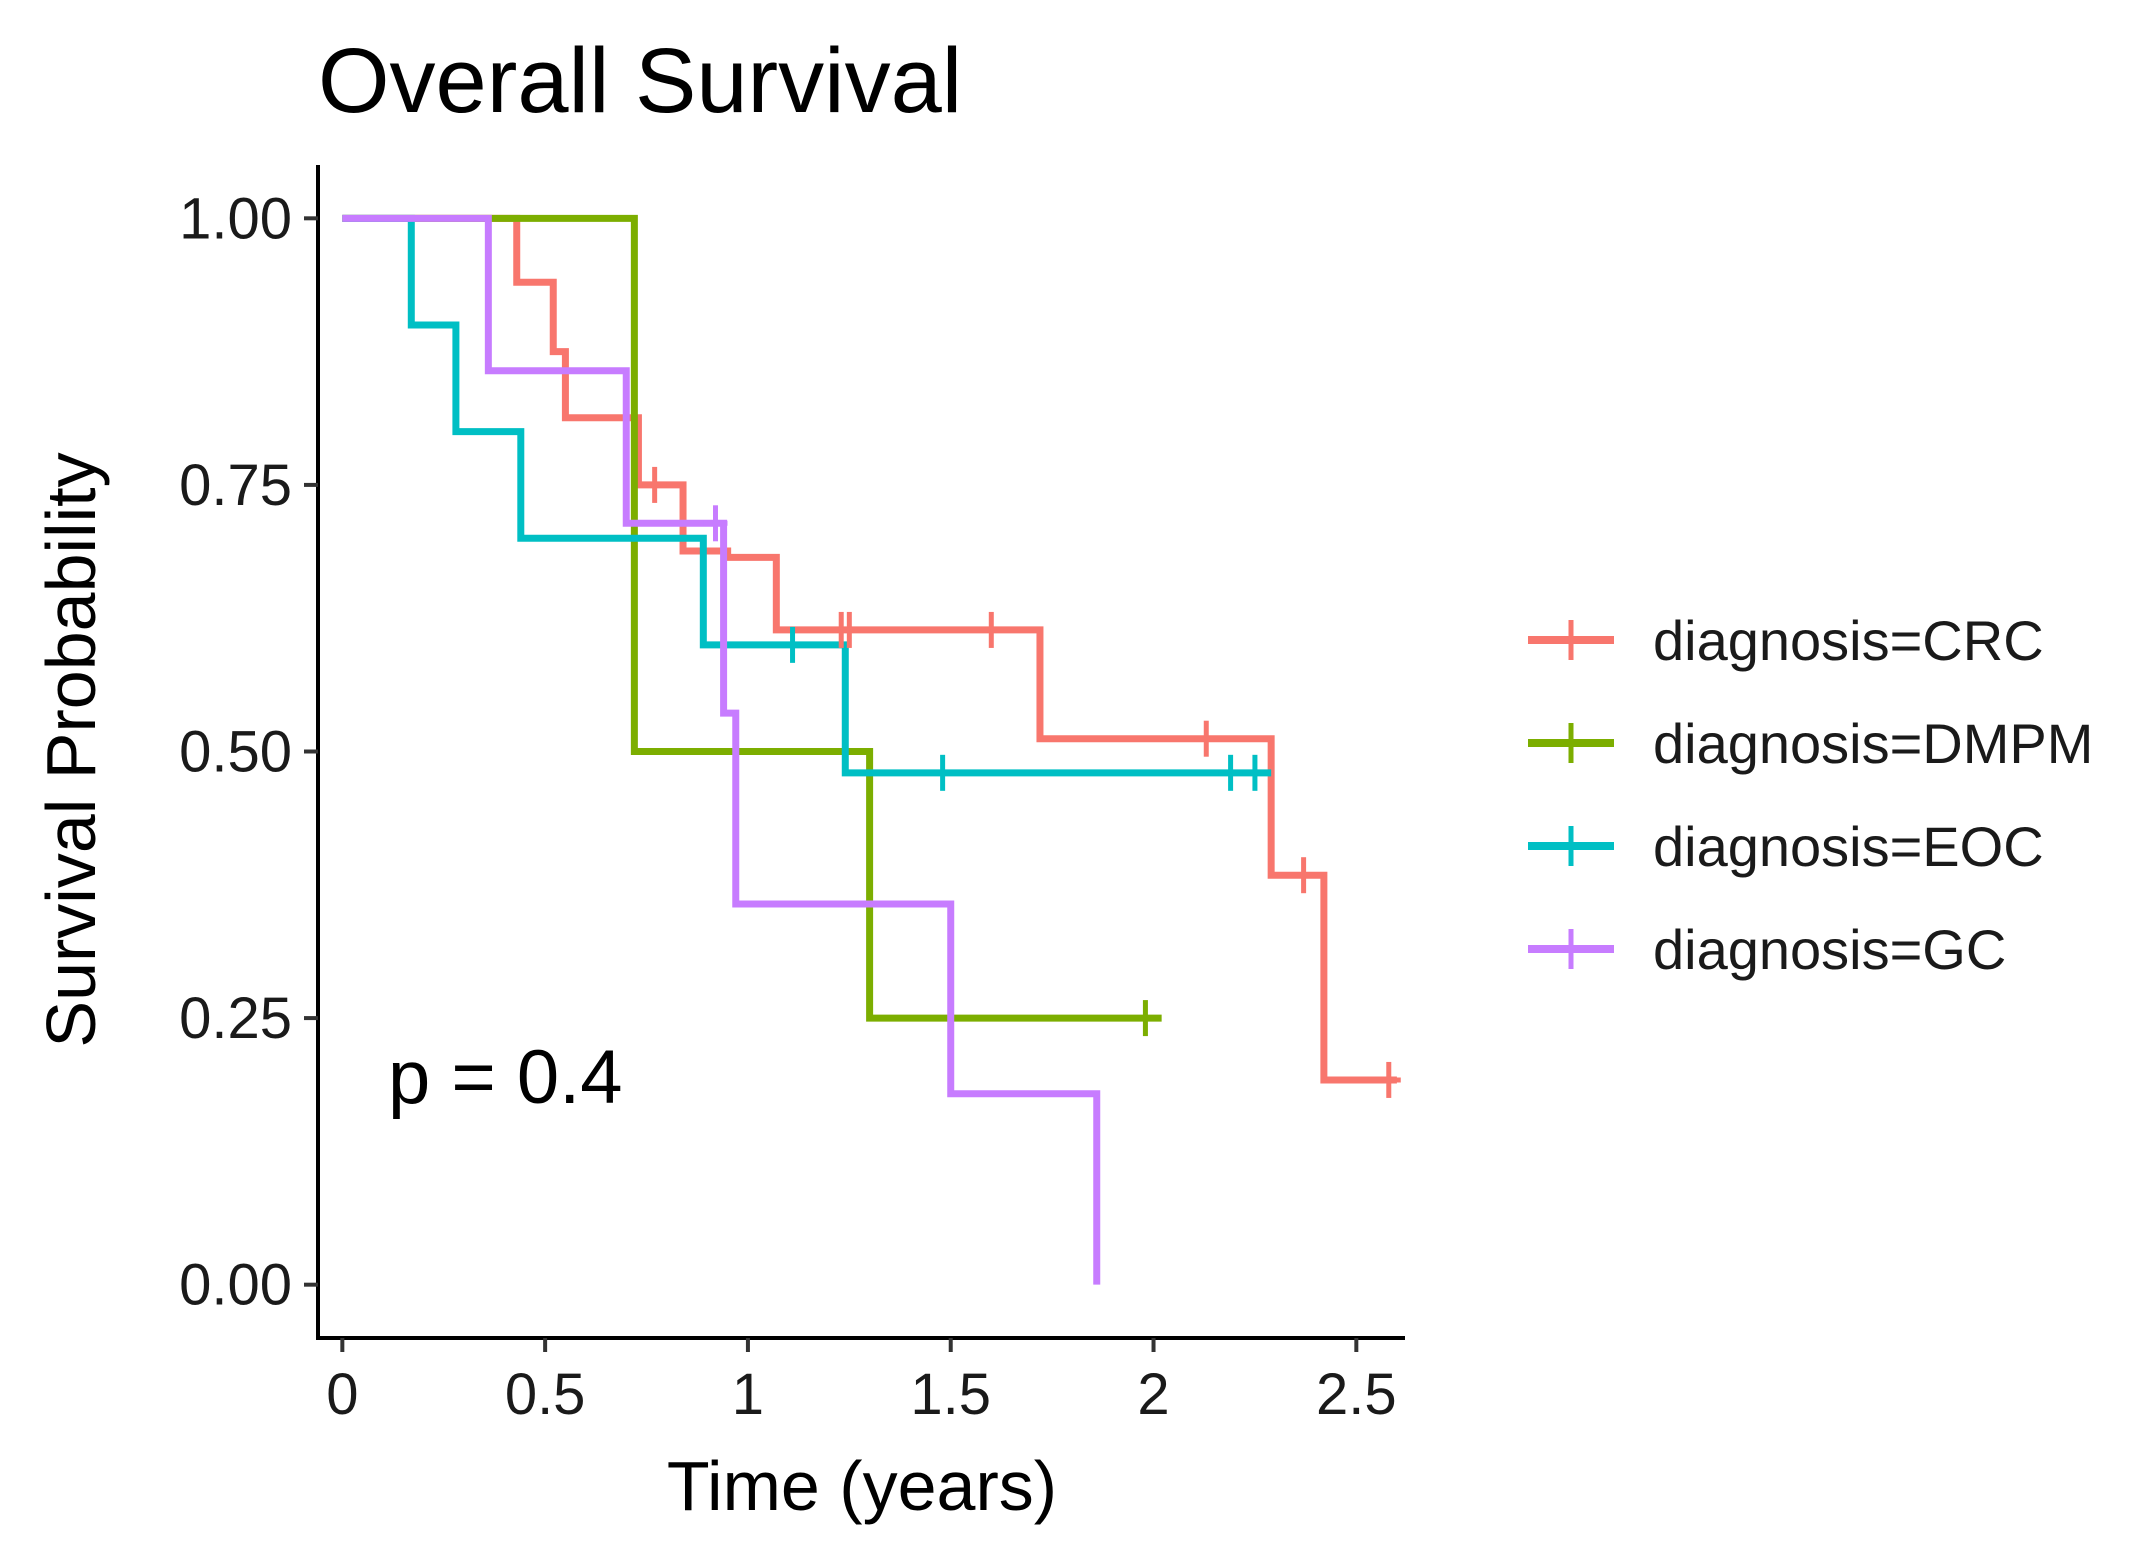 This screenshot has width=2151, height=1564. Describe the element at coordinates (505, 1077) in the screenshot. I see `p-value-annotation: p = 0.4` at that location.